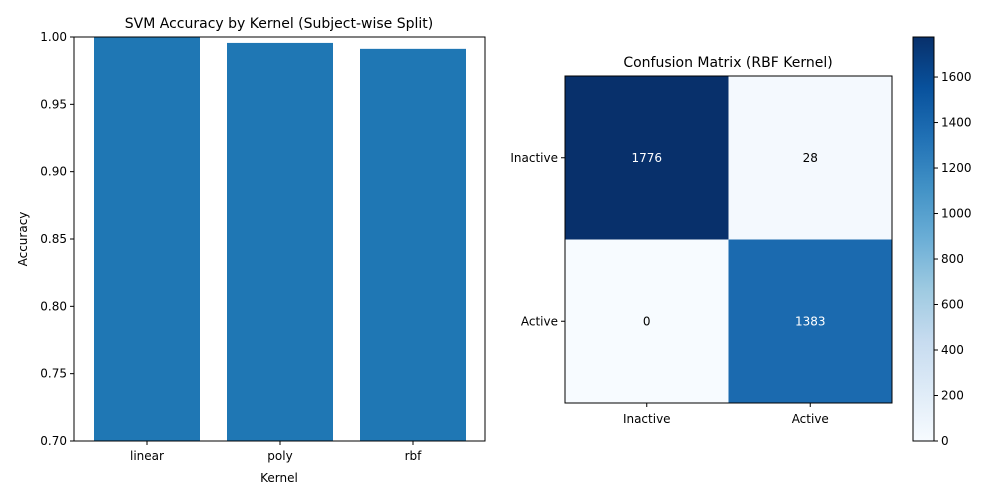 The width and height of the screenshot is (1000, 500). Describe the element at coordinates (147, 239) in the screenshot. I see `bar-linear` at that location.